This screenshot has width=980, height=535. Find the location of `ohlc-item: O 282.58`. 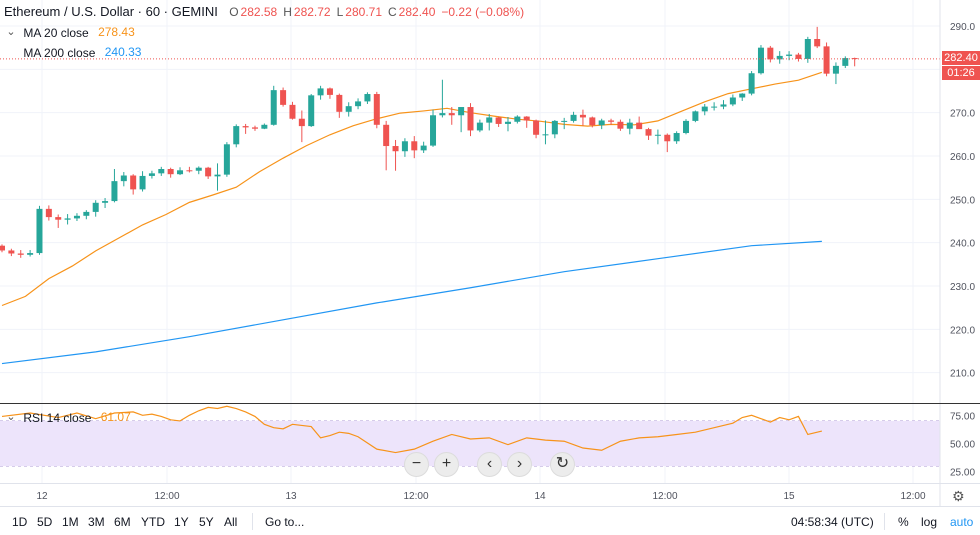

ohlc-item: O 282.58 is located at coordinates (254, 12).